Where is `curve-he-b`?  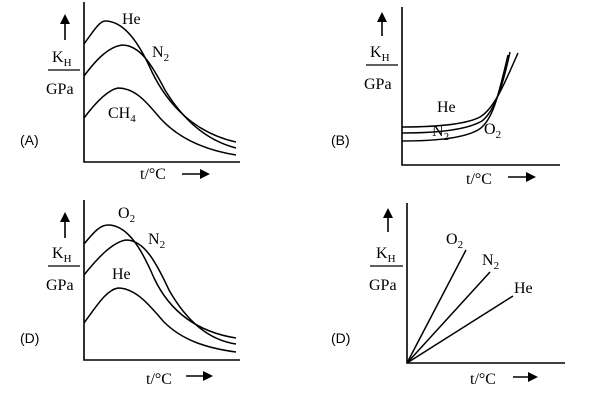
curve-he-b is located at coordinates (460, 90).